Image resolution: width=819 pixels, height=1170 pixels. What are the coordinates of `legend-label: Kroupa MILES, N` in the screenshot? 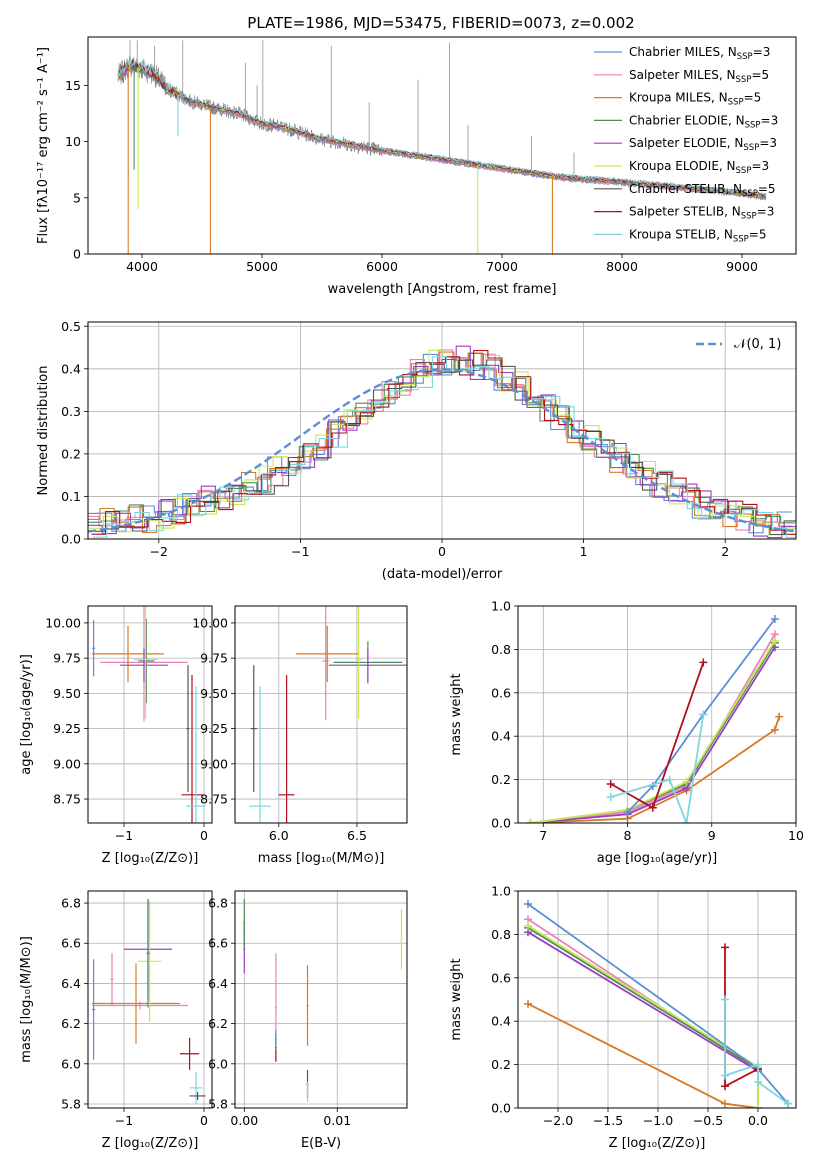 It's located at (678, 98).